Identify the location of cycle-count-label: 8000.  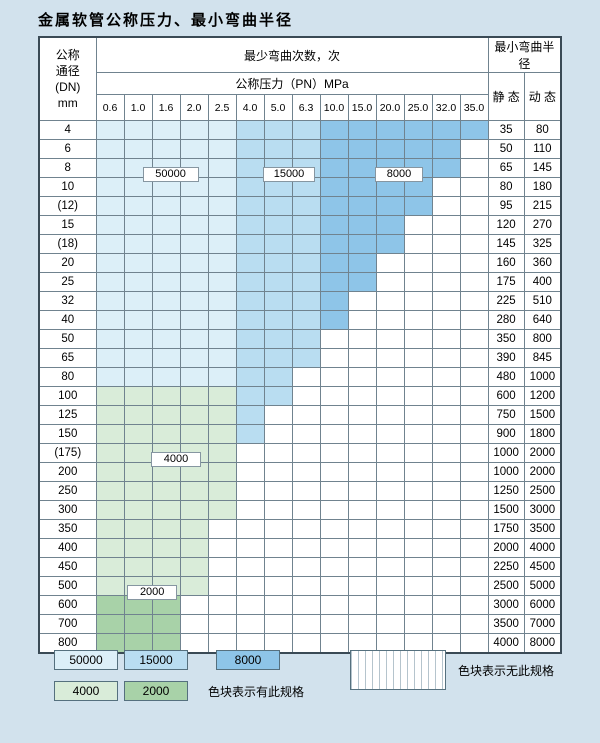
(399, 174).